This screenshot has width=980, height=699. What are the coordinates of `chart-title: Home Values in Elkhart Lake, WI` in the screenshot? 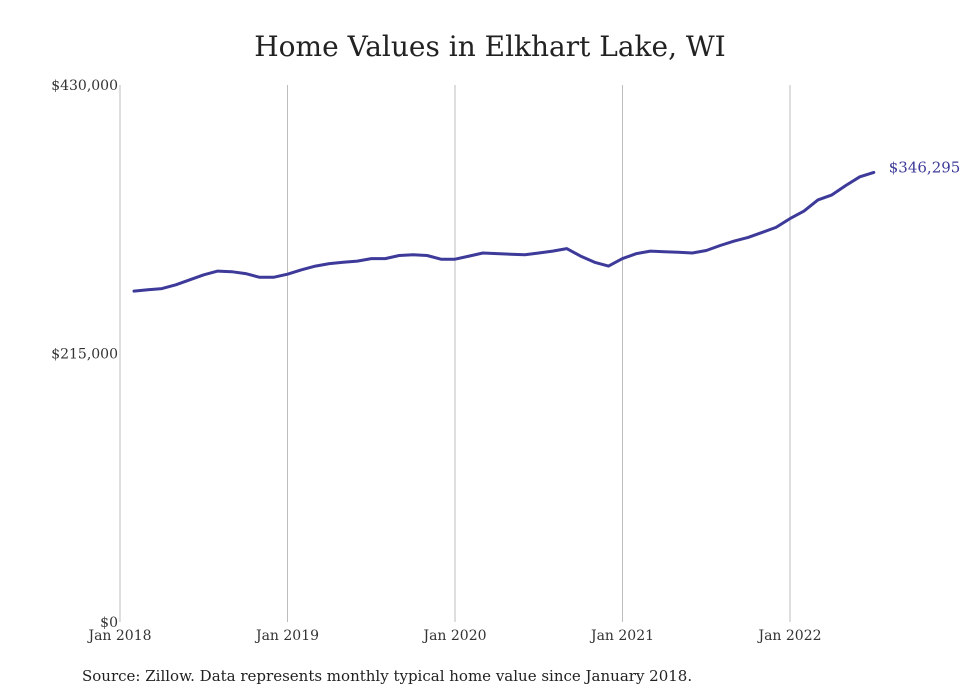 It's located at (490, 46).